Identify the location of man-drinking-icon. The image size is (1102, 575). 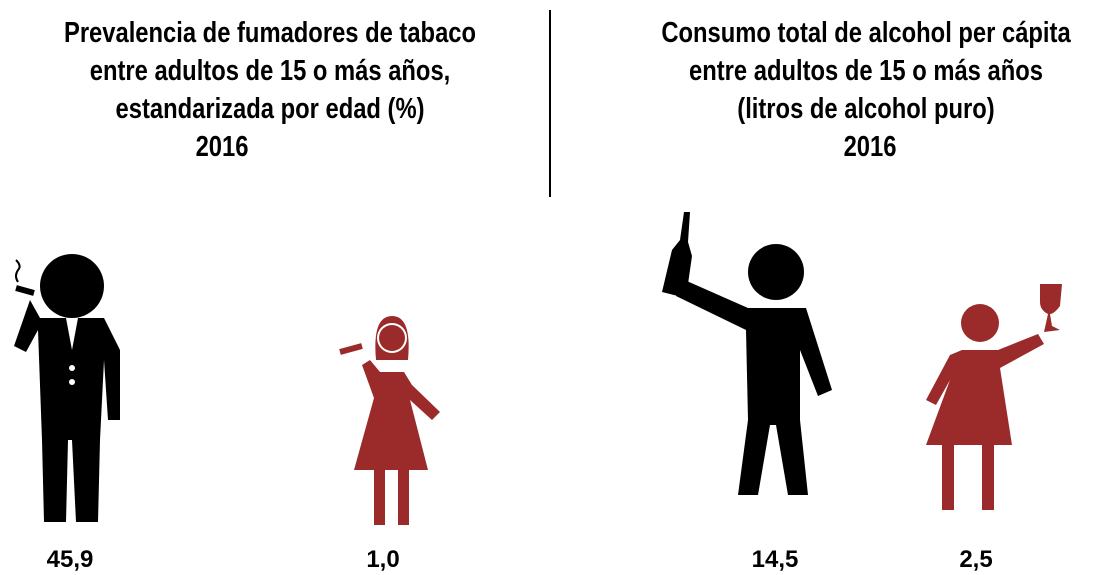
(747, 353).